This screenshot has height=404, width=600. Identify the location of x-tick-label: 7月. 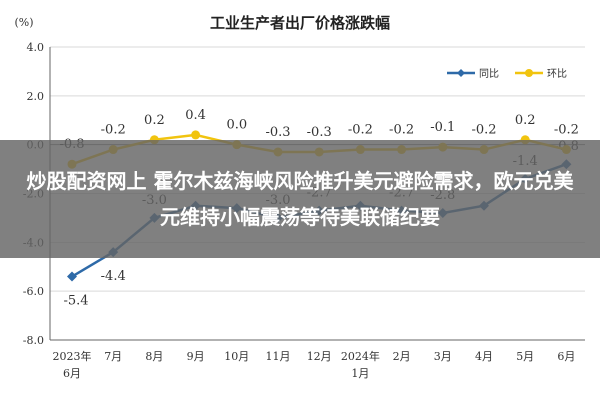
(113, 356).